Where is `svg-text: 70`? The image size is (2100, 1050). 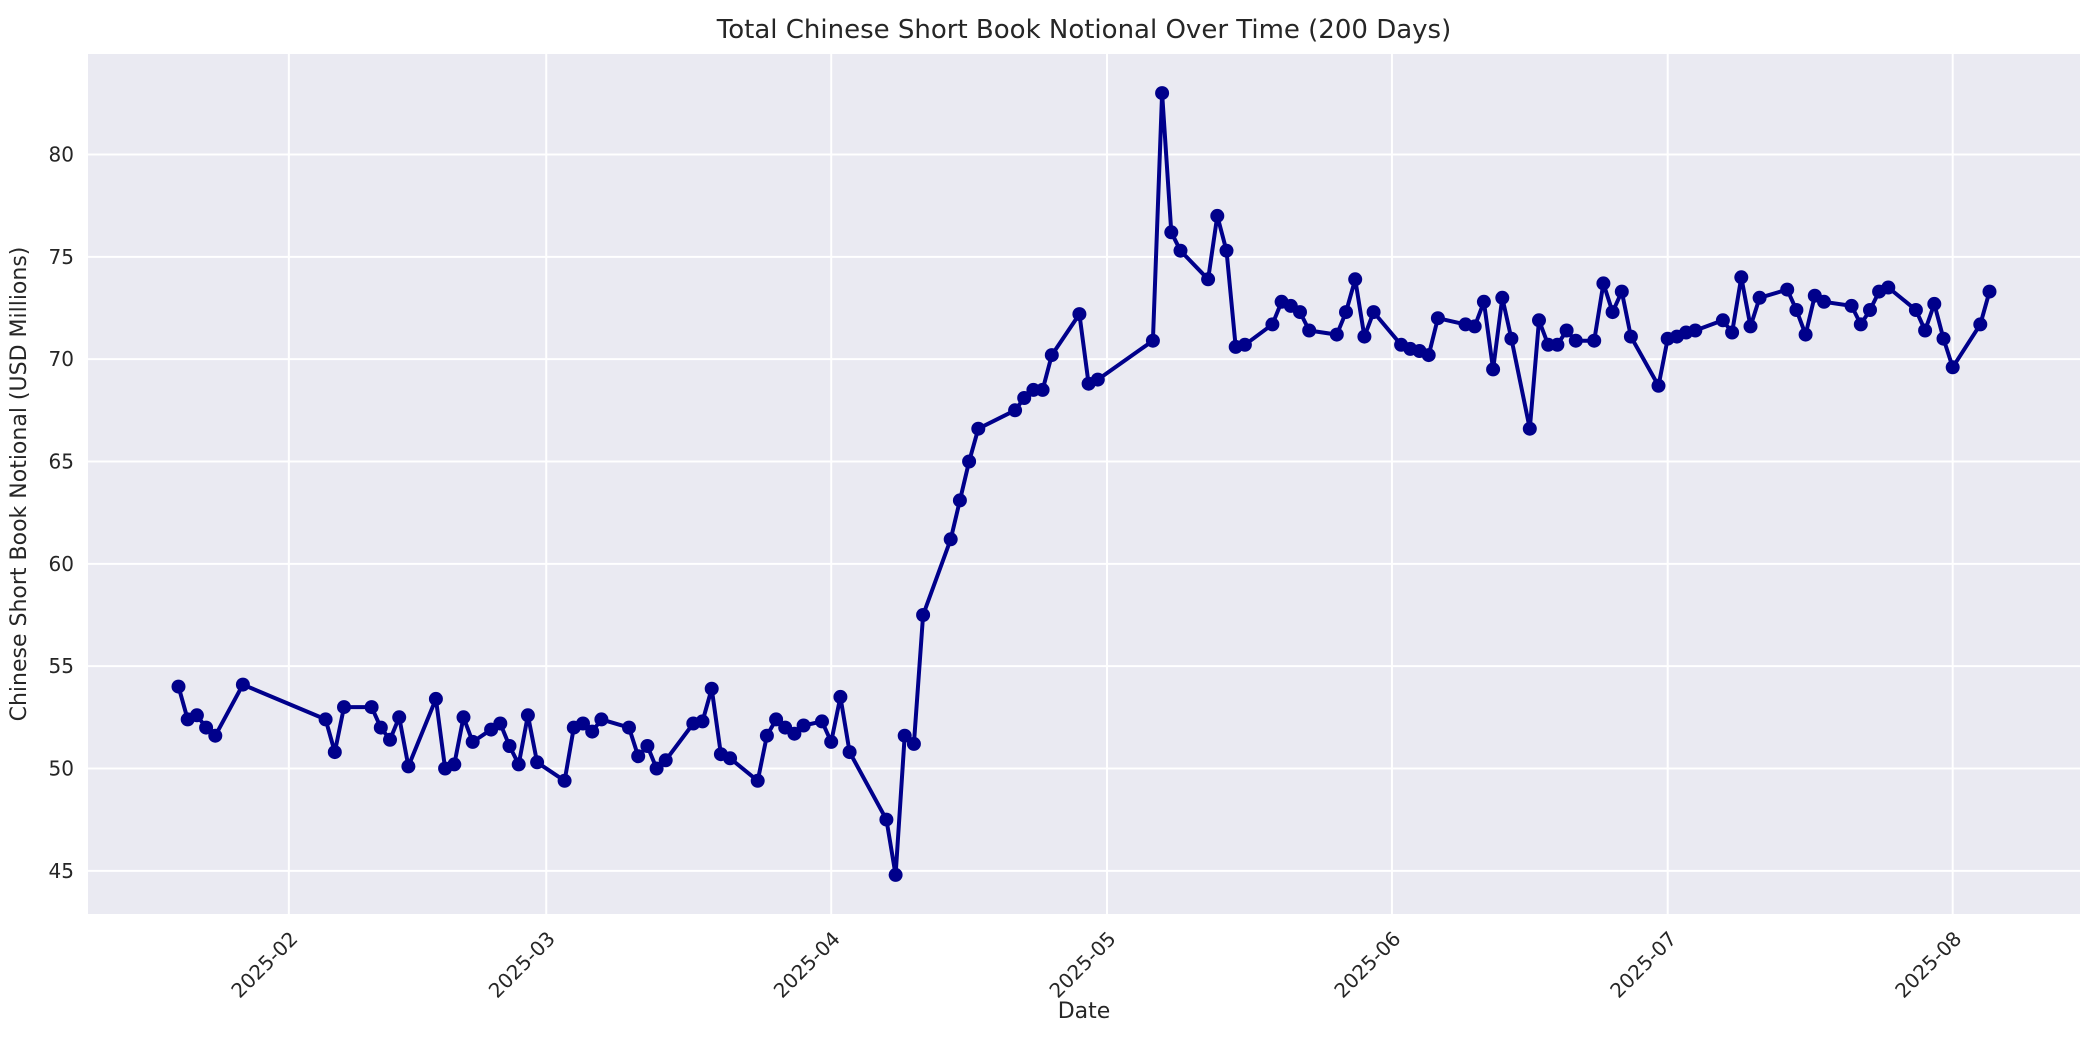 svg-text: 70 is located at coordinates (61, 359).